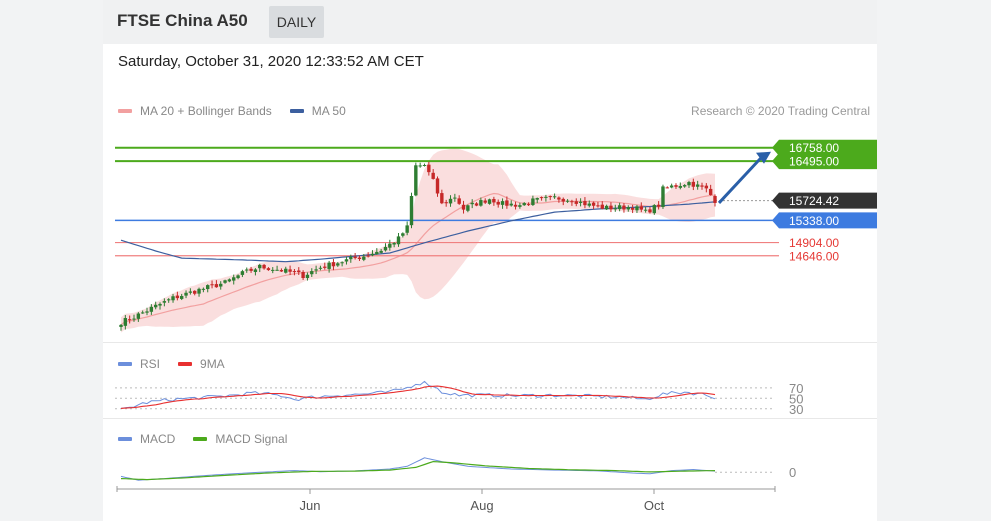  I want to click on pivot-tag, so click(824, 220).